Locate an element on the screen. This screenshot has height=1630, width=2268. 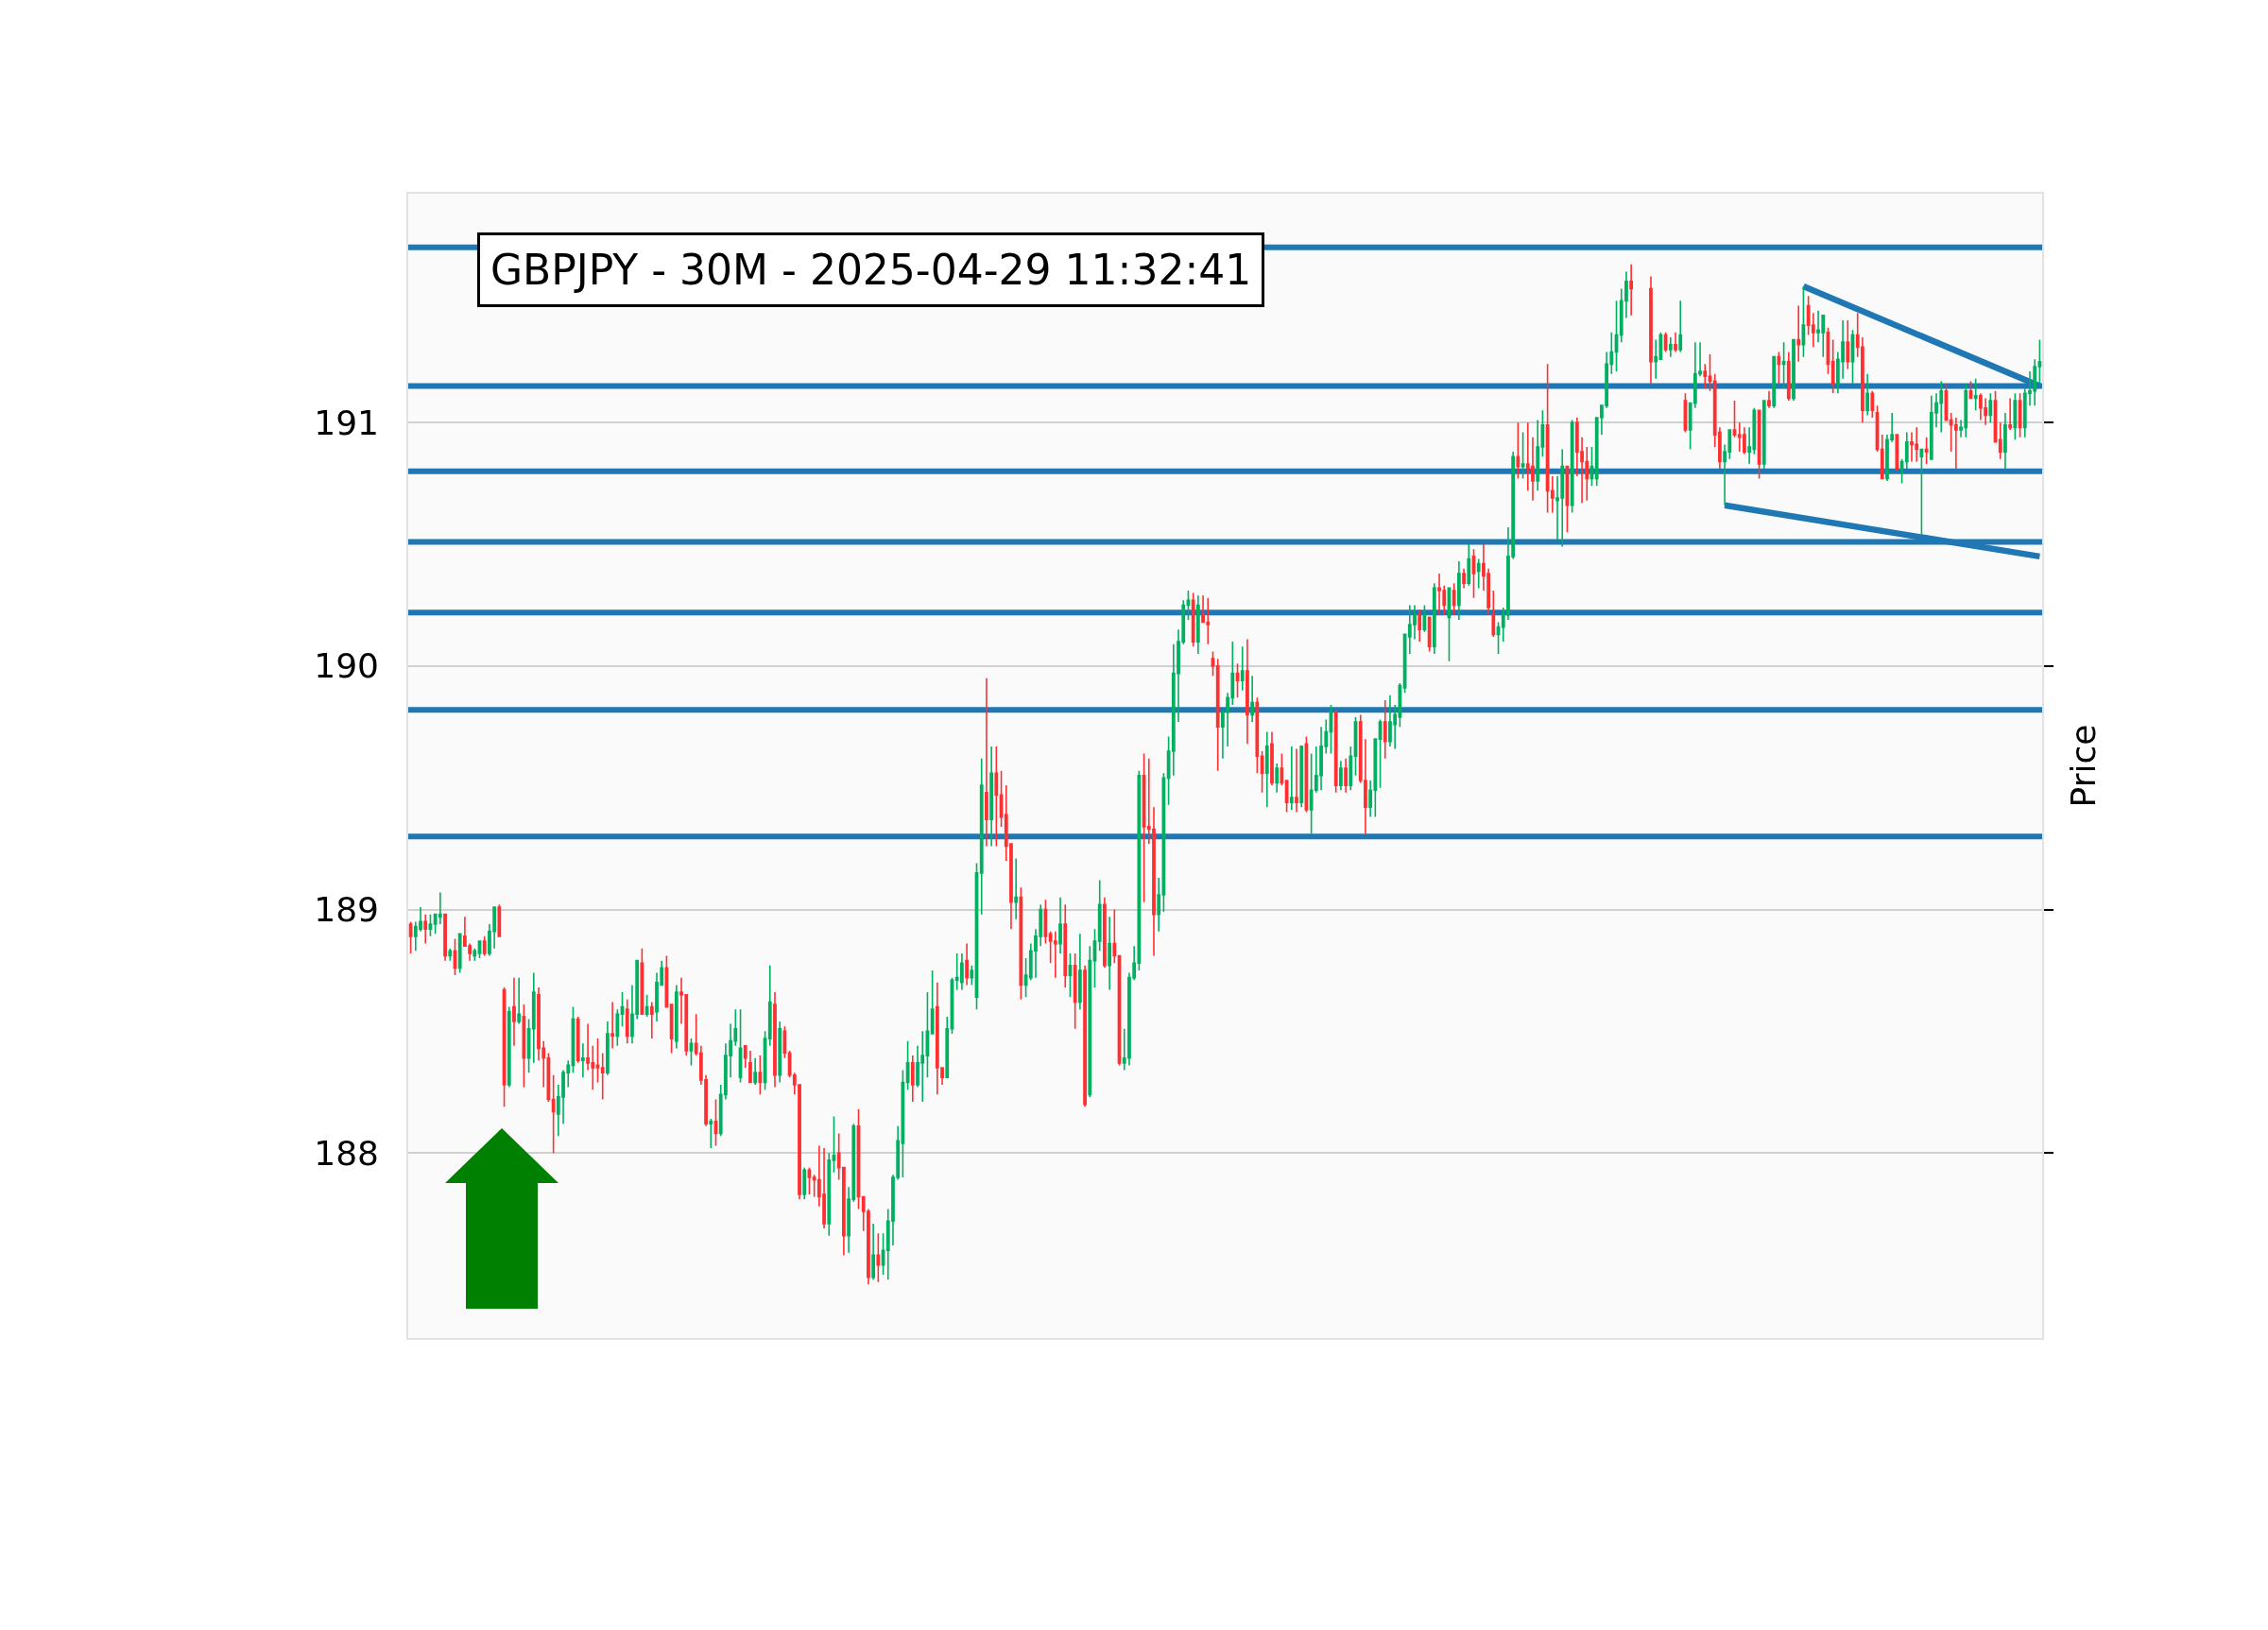
y-axis-title: Price is located at coordinates (2084, 766).